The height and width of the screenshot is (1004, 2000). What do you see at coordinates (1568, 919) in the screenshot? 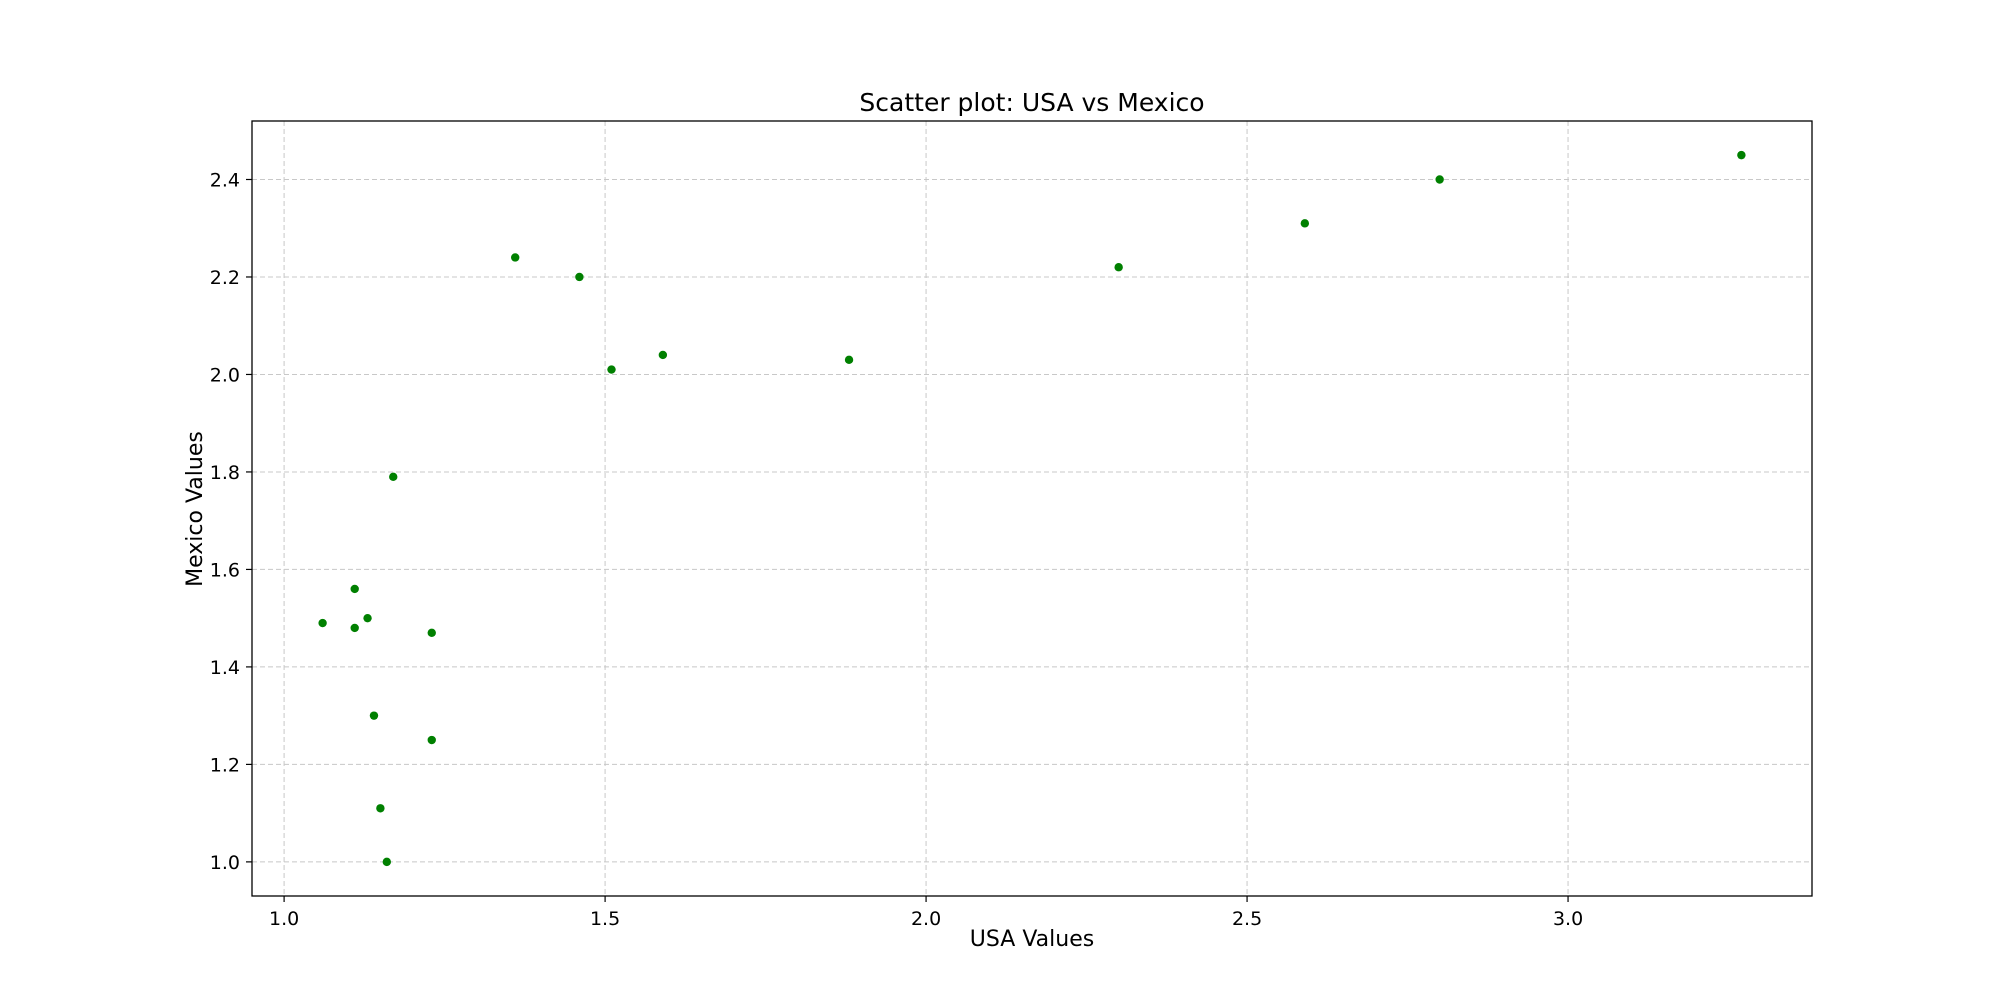
I see `x-tick-label: 3.0` at bounding box center [1568, 919].